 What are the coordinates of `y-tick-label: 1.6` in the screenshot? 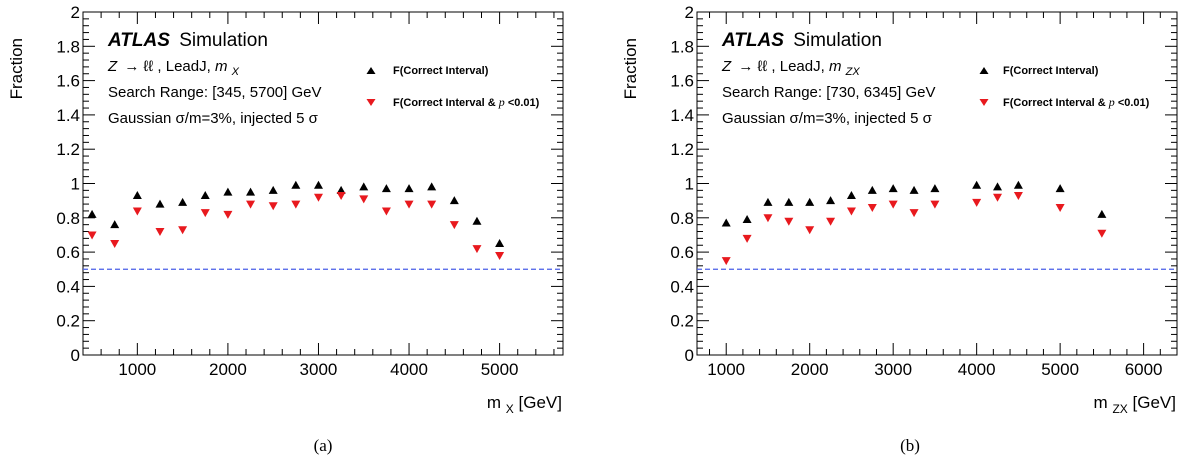 It's located at (682, 81).